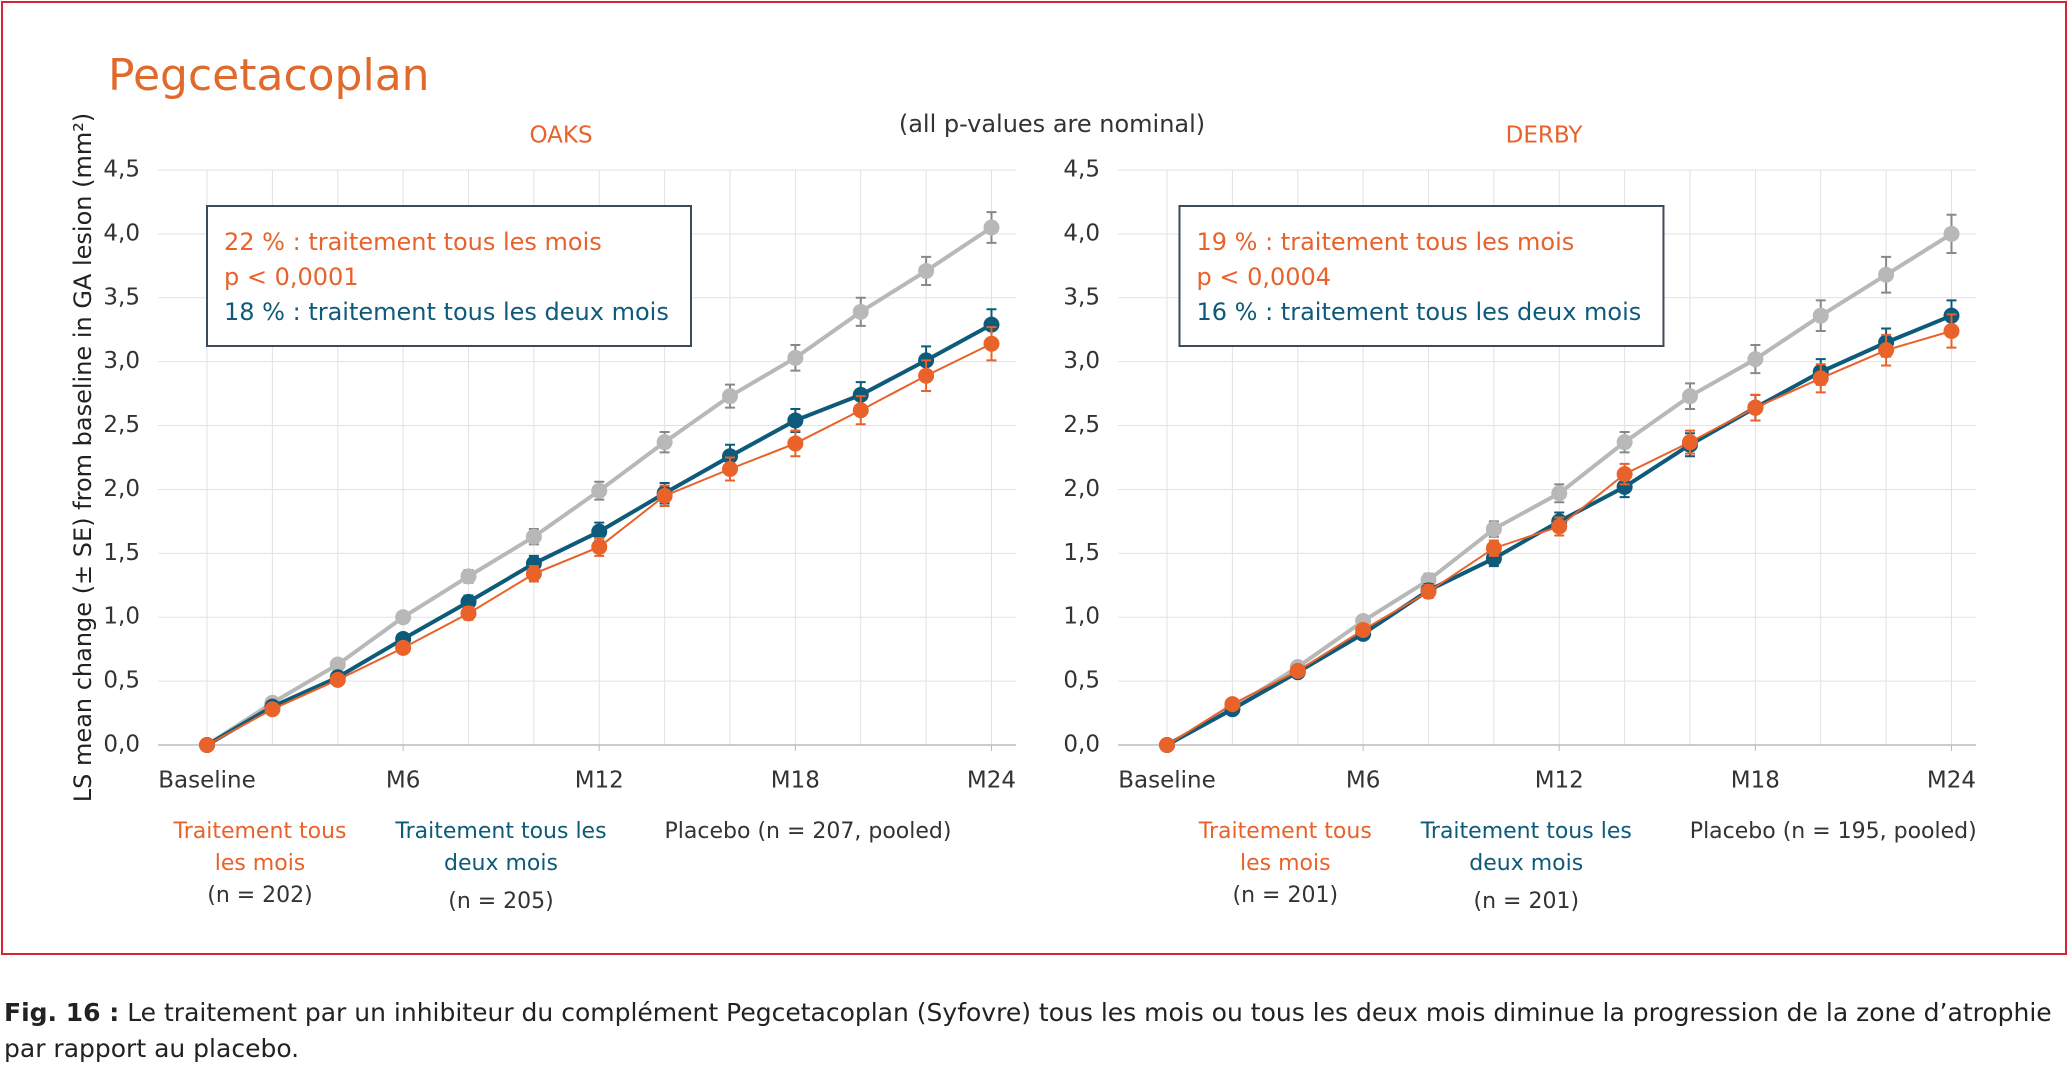 The image size is (2069, 1067). Describe the element at coordinates (1545, 136) in the screenshot. I see `subplot-title: DERBY` at that location.